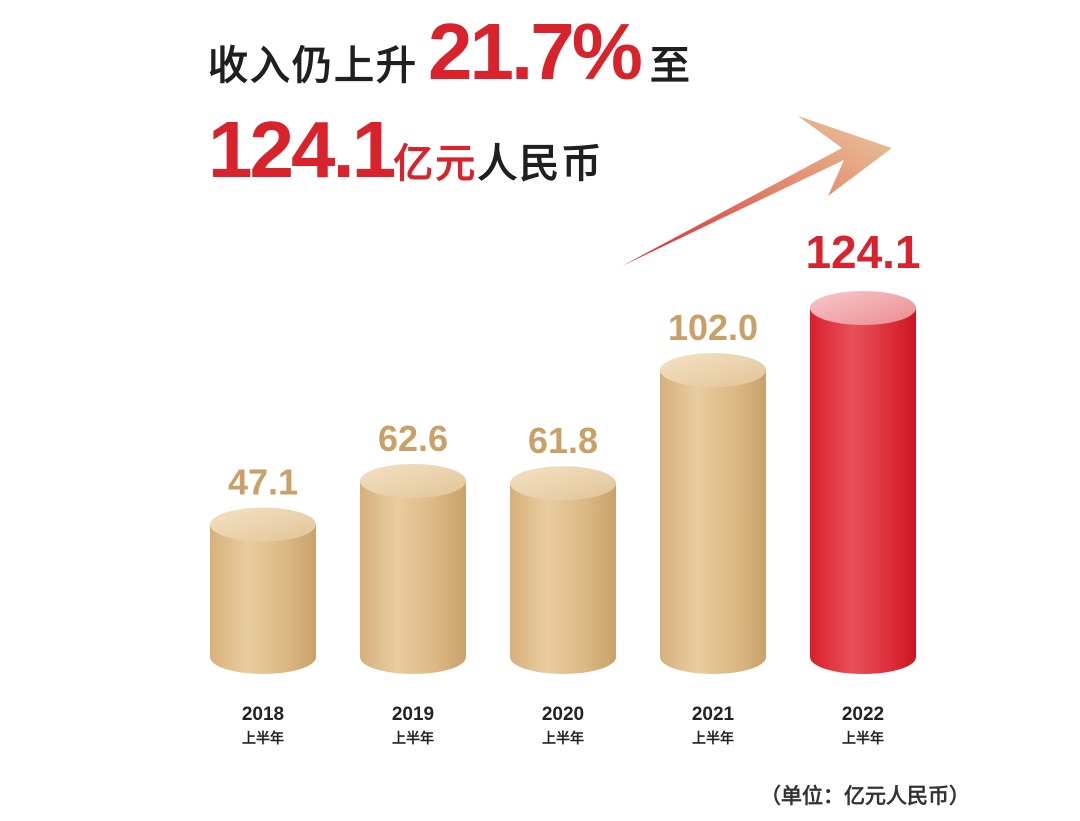 This screenshot has height=821, width=1080. I want to click on tick-label-year: 2022, so click(863, 714).